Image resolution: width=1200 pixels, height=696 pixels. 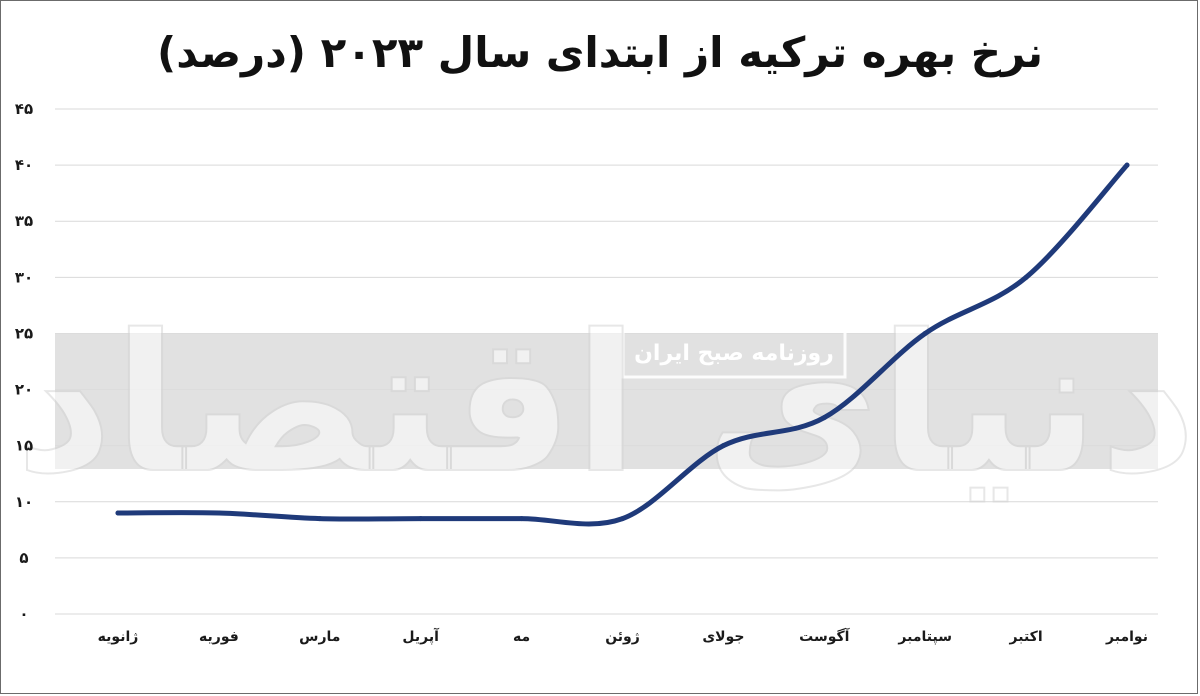 What do you see at coordinates (24, 390) in the screenshot?
I see `y-tick-label: ۲۰` at bounding box center [24, 390].